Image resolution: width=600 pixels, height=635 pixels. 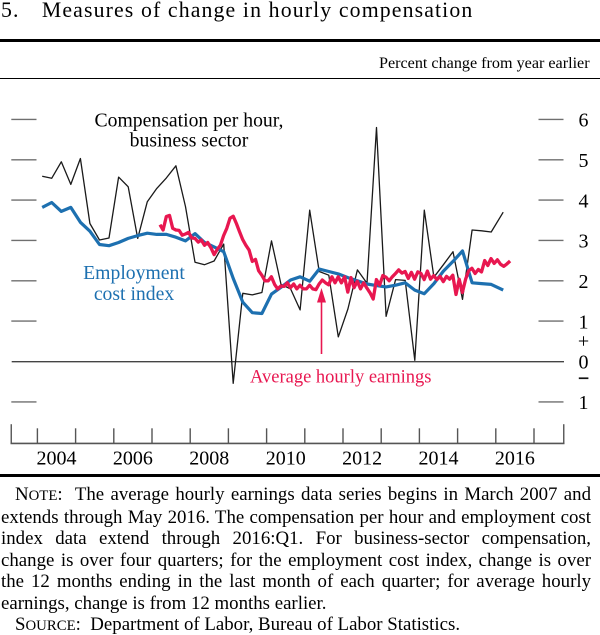 I want to click on svg-text: 2016, so click(x=515, y=459).